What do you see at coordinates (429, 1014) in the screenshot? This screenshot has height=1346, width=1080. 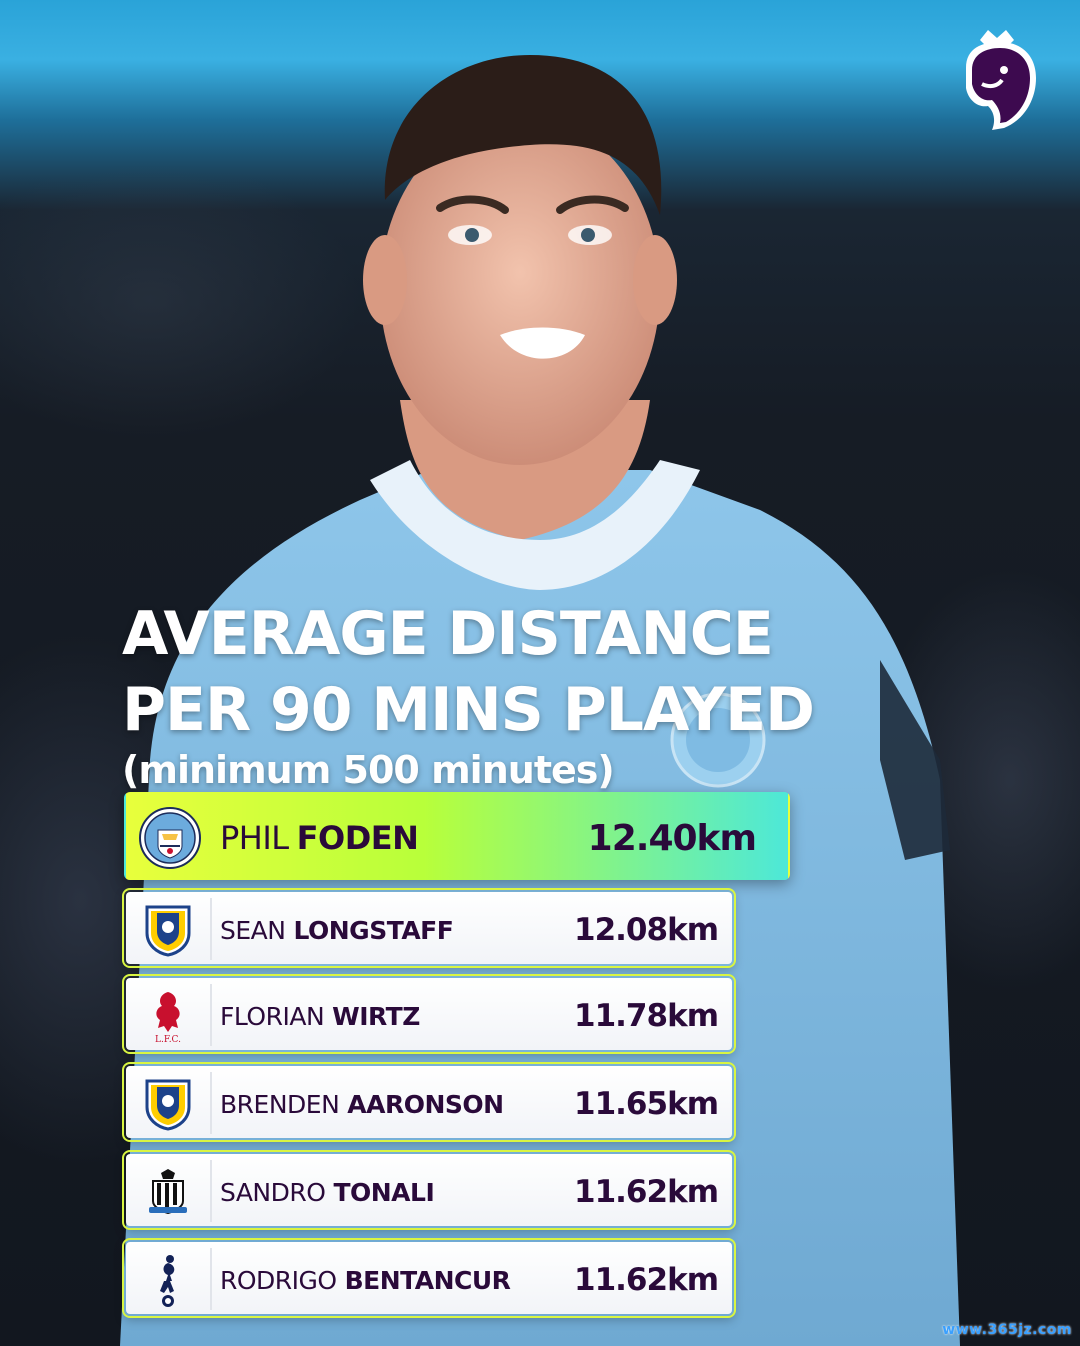 I see `ranking-row: L.F.C. FLORIAN WIRTZ 11.78km` at bounding box center [429, 1014].